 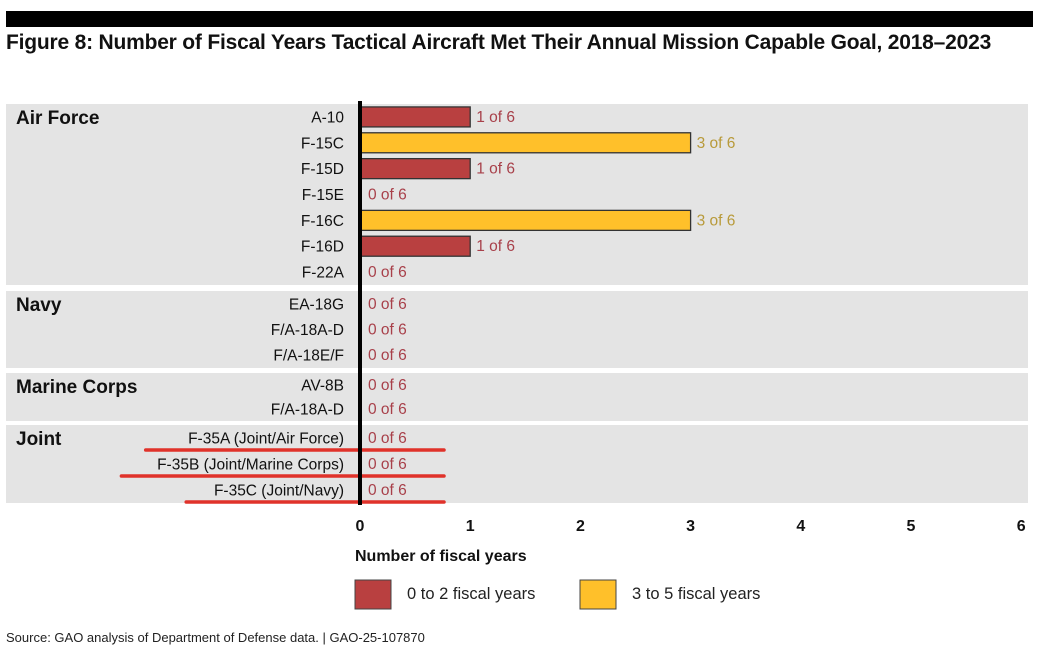 I want to click on x-tick-label: 6, so click(x=1021, y=526).